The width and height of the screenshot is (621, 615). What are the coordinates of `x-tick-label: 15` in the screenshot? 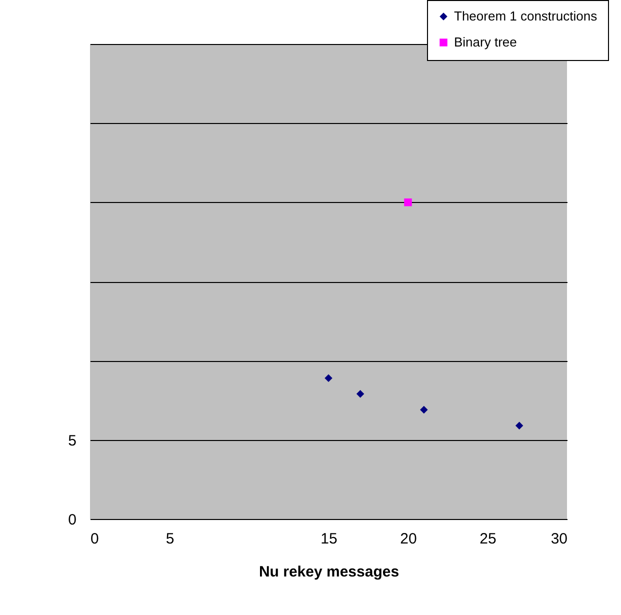 It's located at (329, 539).